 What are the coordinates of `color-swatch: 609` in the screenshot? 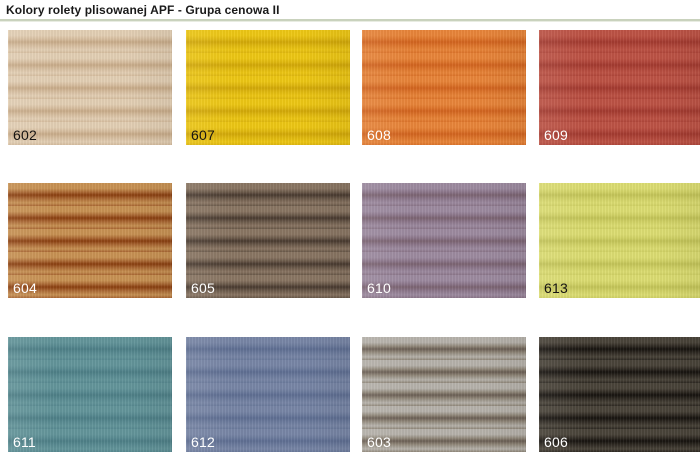 It's located at (619, 87).